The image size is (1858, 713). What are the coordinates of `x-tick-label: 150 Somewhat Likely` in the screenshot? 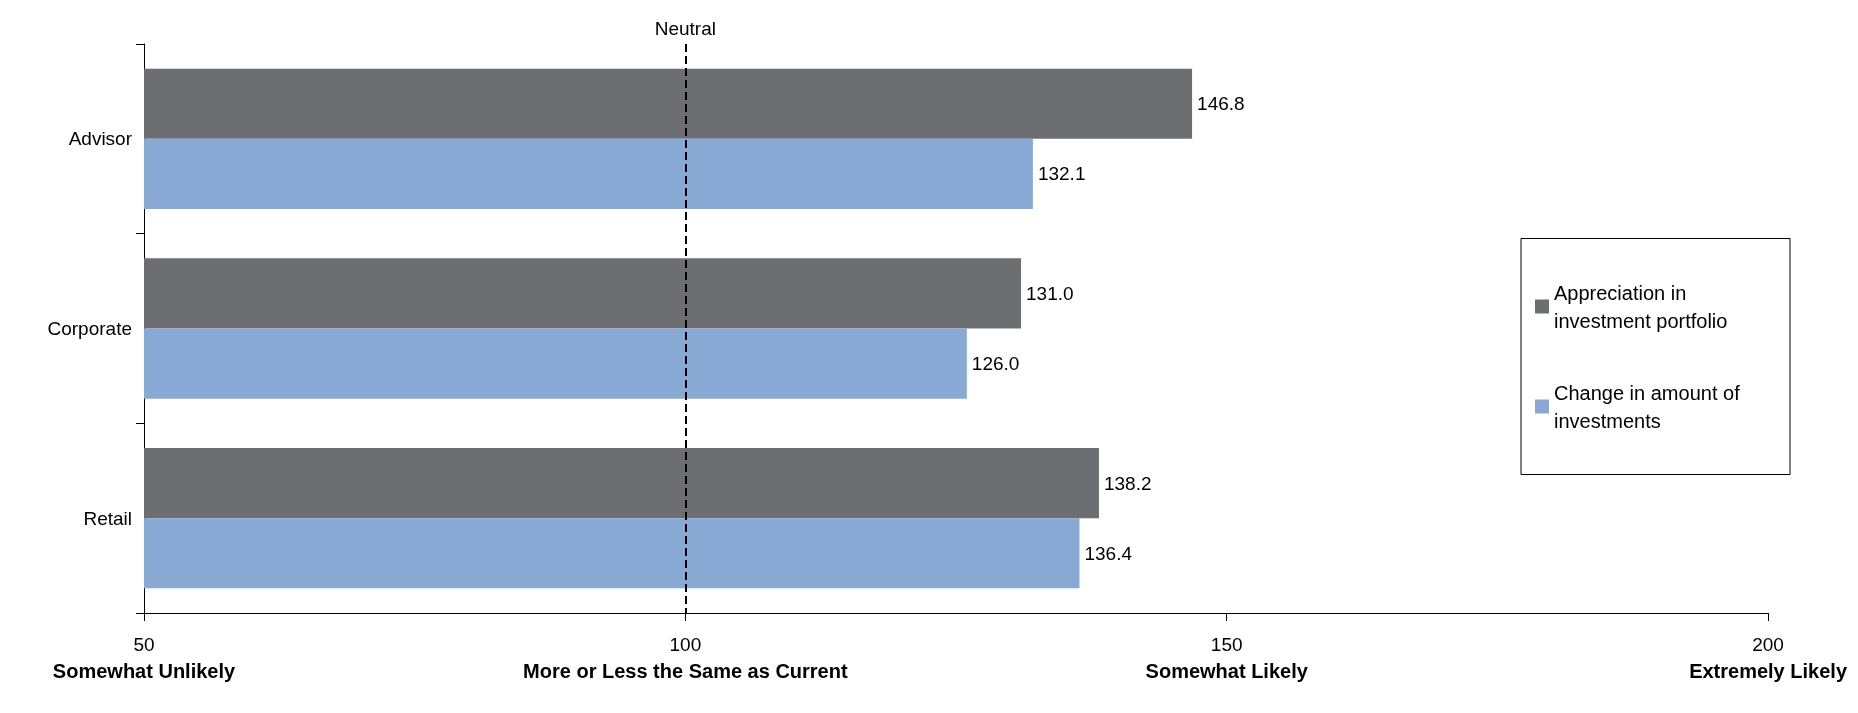 It's located at (1227, 657).